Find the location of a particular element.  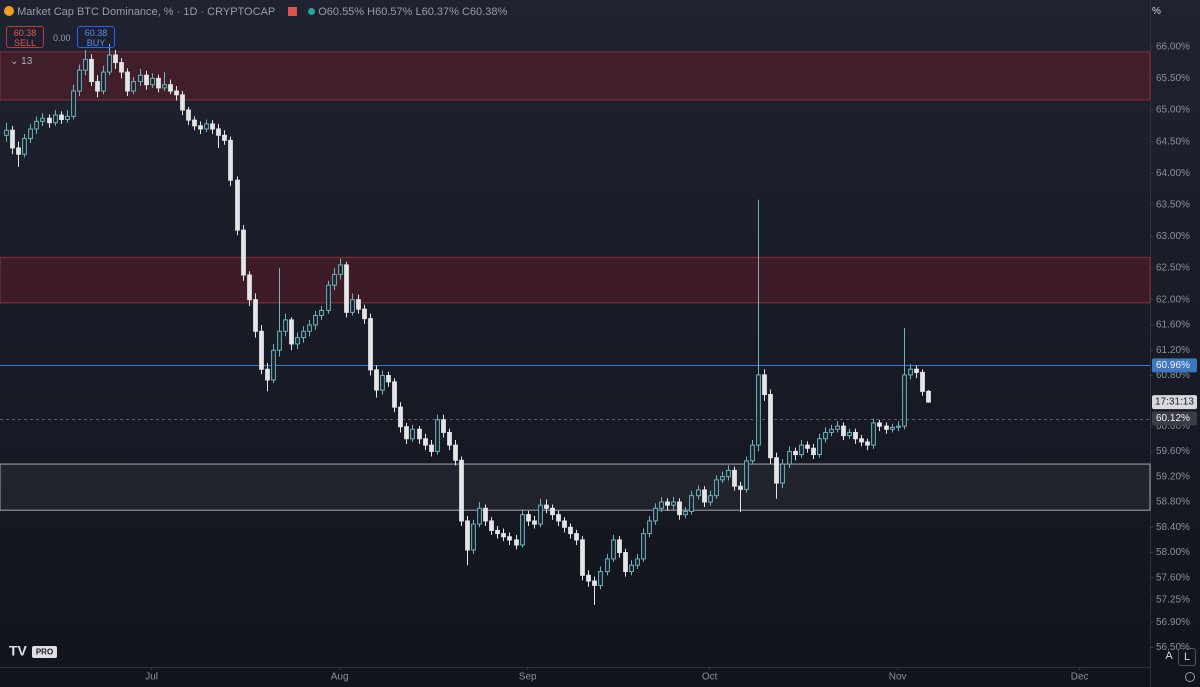

btc-icon is located at coordinates (9, 11).